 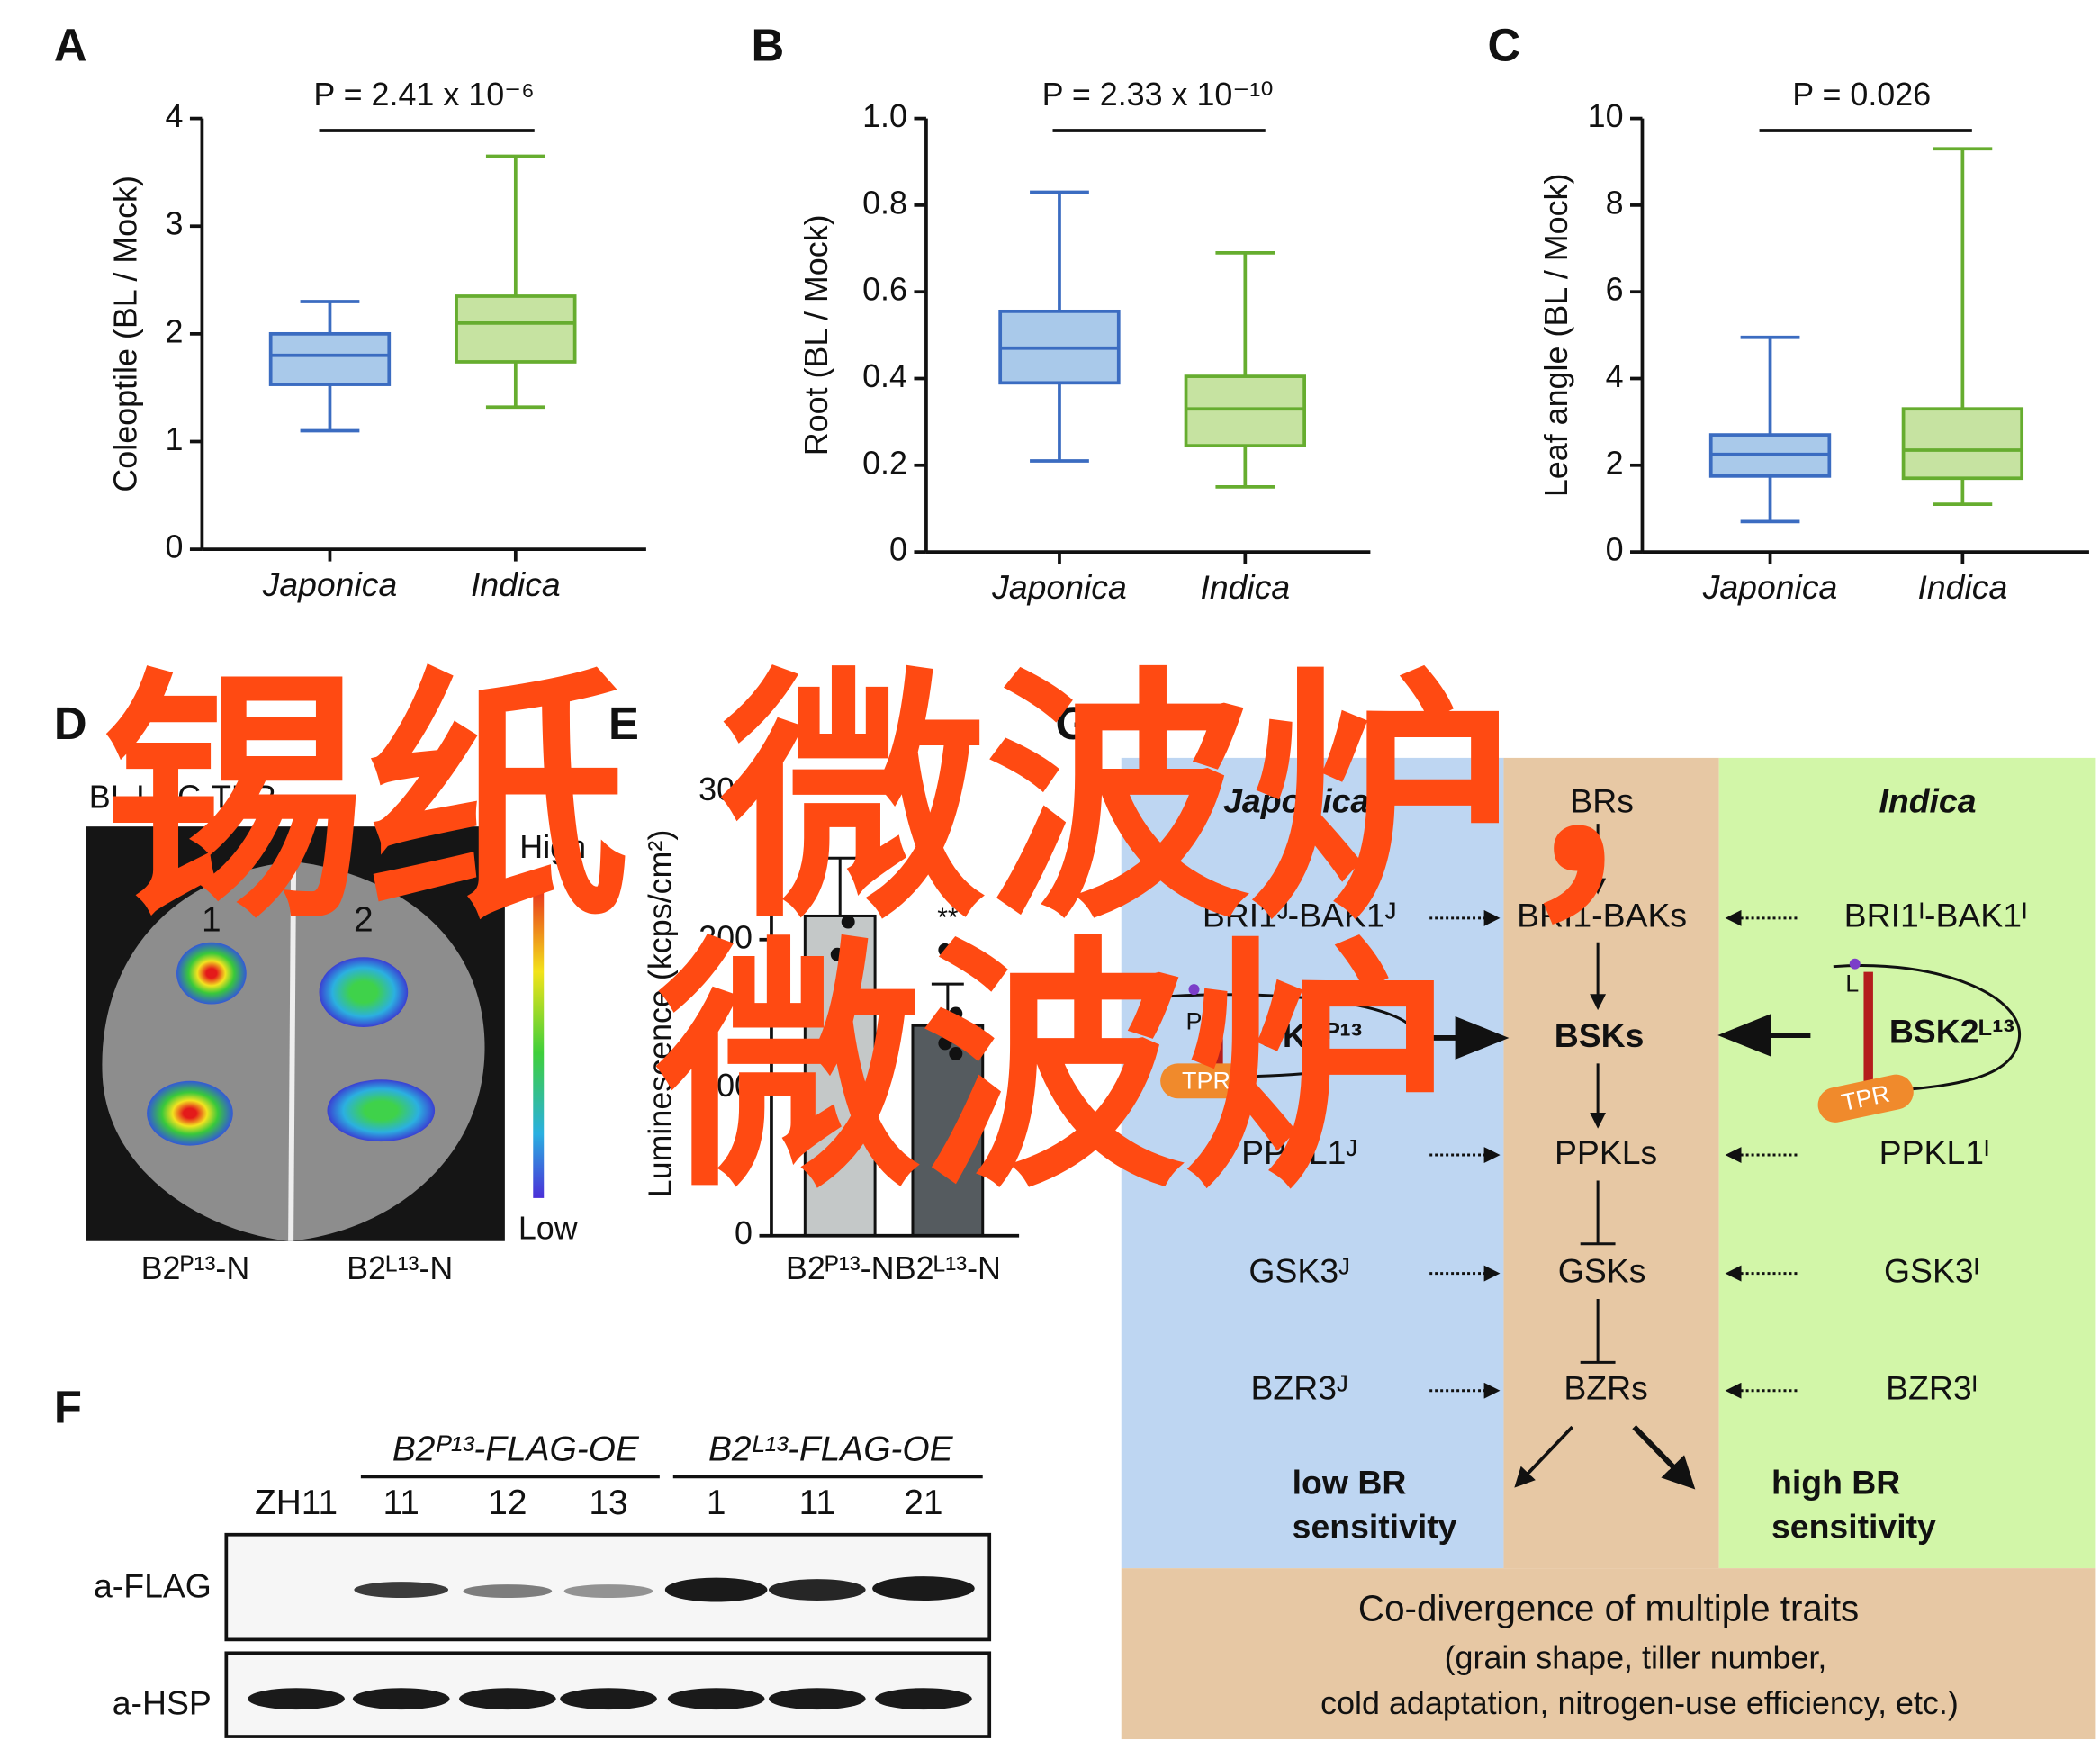 What do you see at coordinates (162, 1703) in the screenshot?
I see `row-label: a-HSP` at bounding box center [162, 1703].